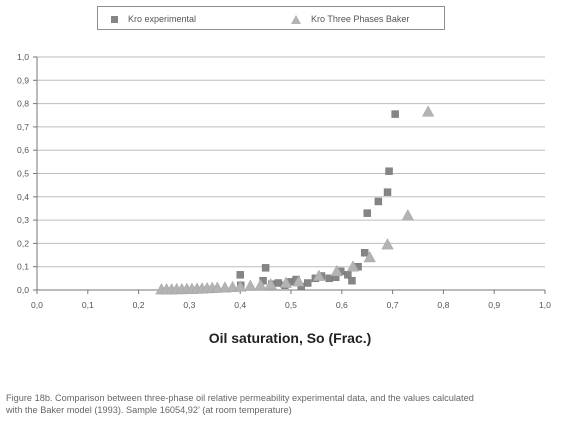 This screenshot has width=580, height=429. What do you see at coordinates (88, 305) in the screenshot?
I see `x-tick-label: 0,1` at bounding box center [88, 305].